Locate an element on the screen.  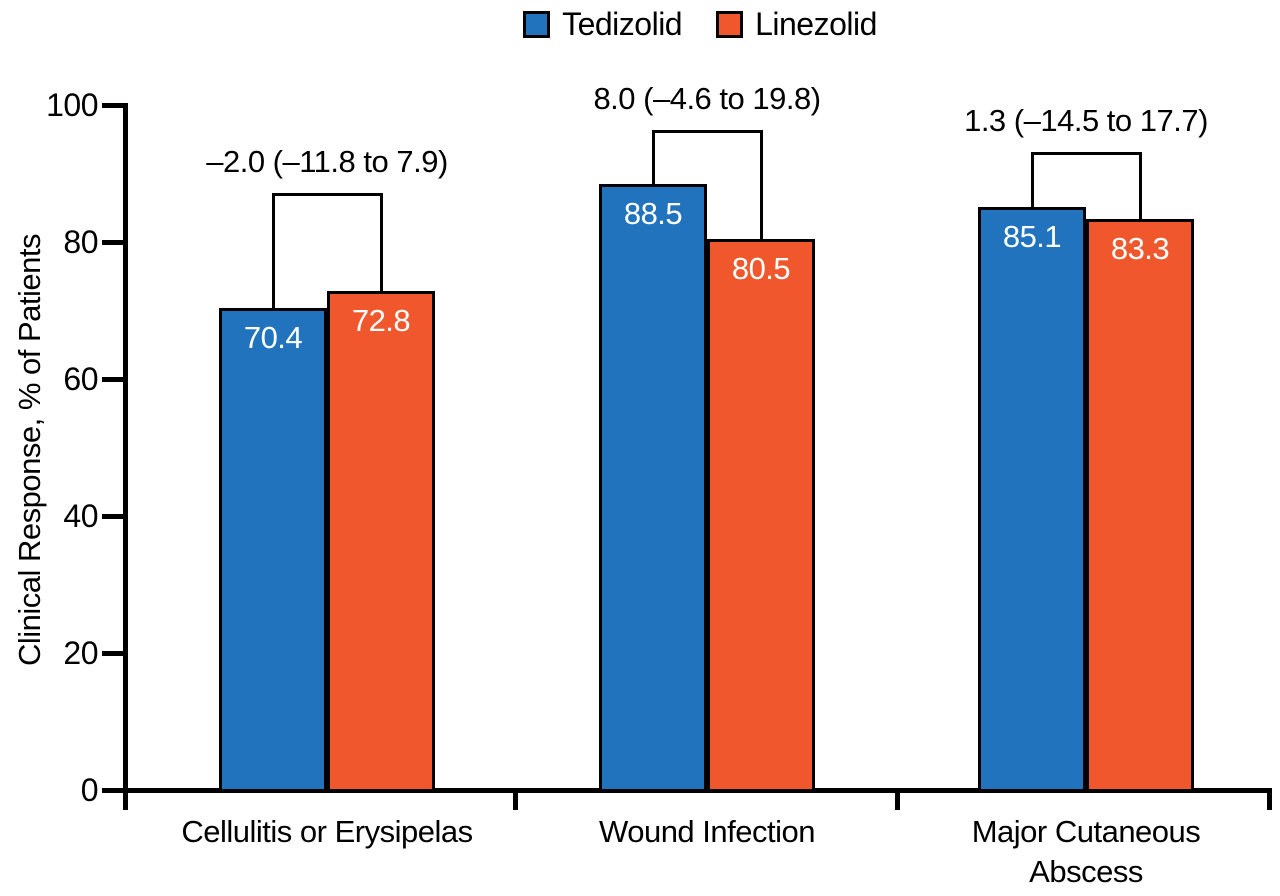
y-tick-label: 60 is located at coordinates (80, 379).